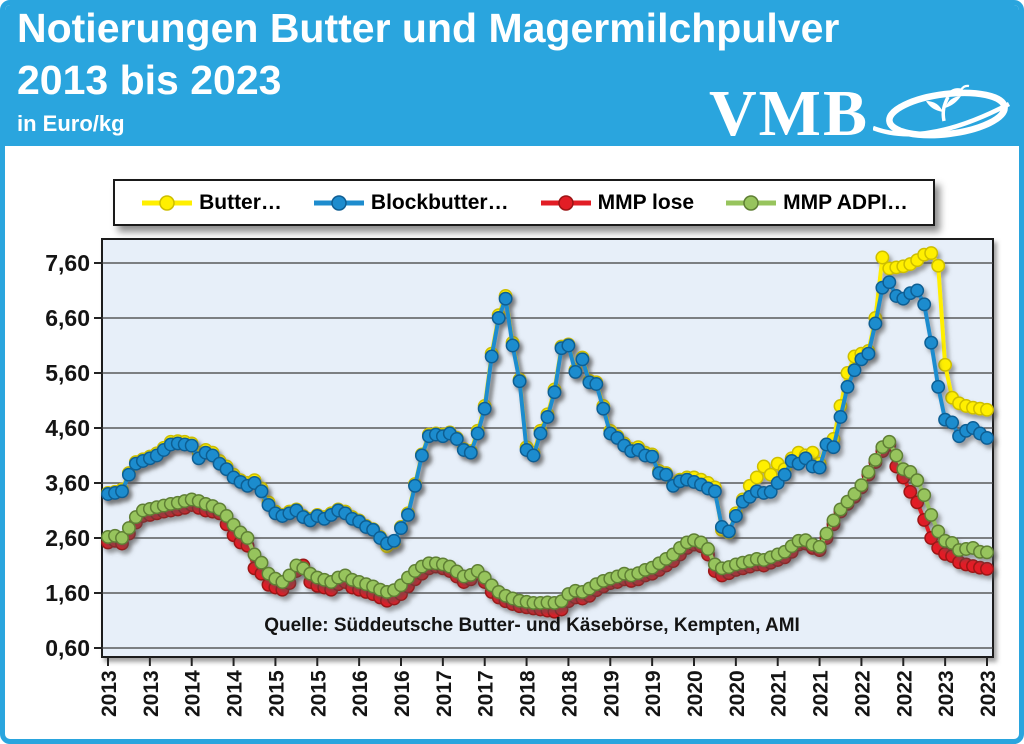 The image size is (1024, 744). What do you see at coordinates (67, 648) in the screenshot?
I see `y-tick-label: 0,60` at bounding box center [67, 648].